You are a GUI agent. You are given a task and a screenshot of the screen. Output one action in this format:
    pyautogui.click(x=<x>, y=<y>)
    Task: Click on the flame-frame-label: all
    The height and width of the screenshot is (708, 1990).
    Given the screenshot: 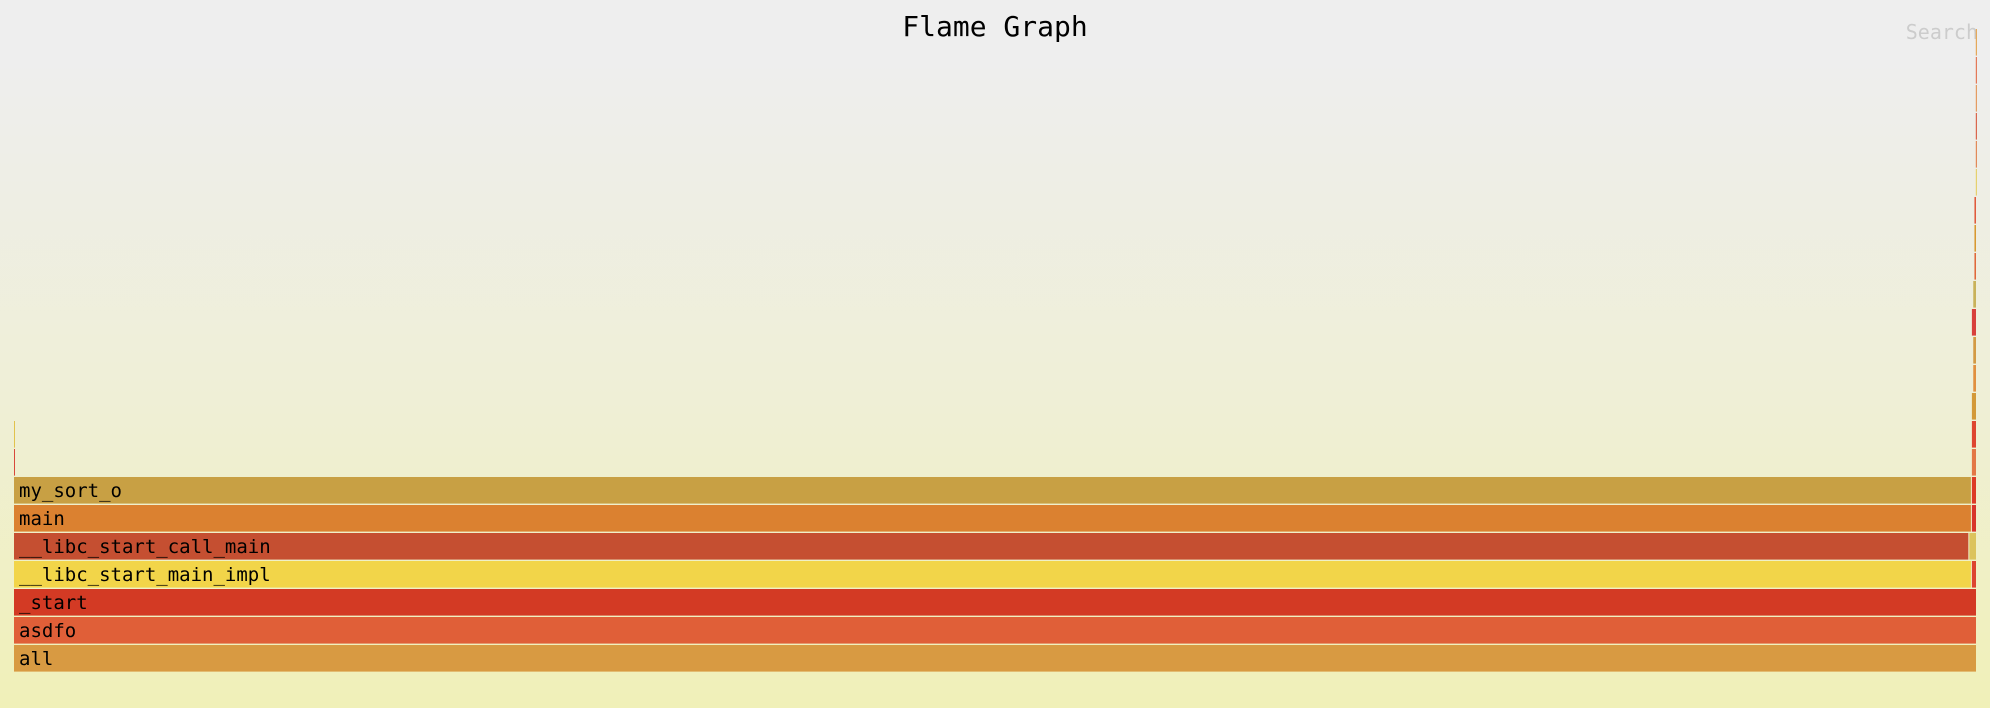 What is the action you would take?
    pyautogui.click(x=36, y=659)
    